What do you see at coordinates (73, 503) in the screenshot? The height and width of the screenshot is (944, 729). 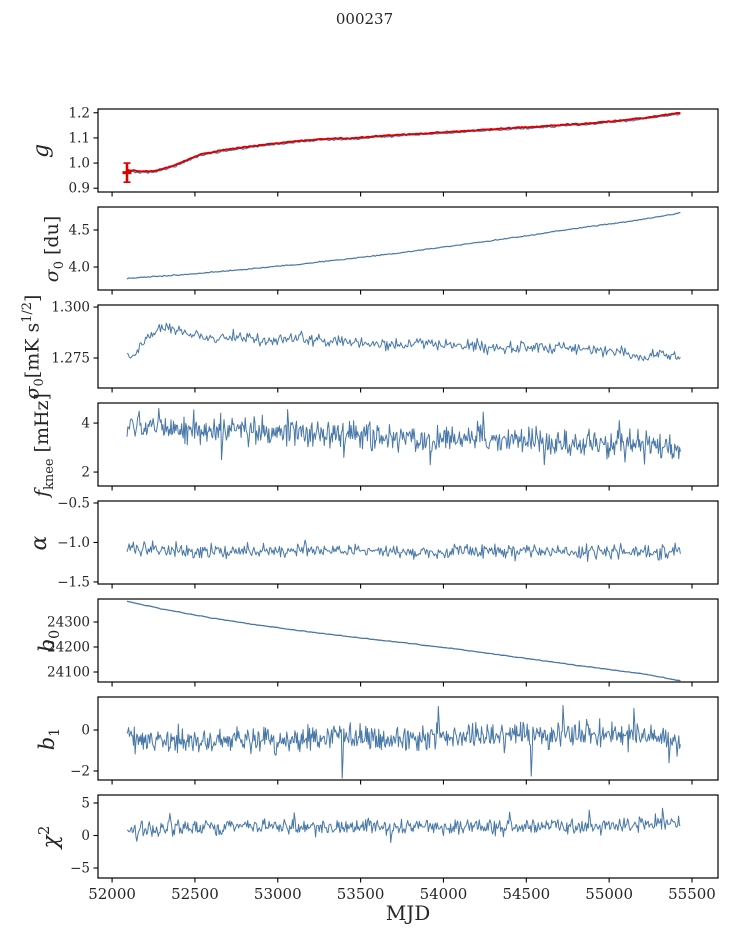 I see `ytick-label-alpha: −0.5` at bounding box center [73, 503].